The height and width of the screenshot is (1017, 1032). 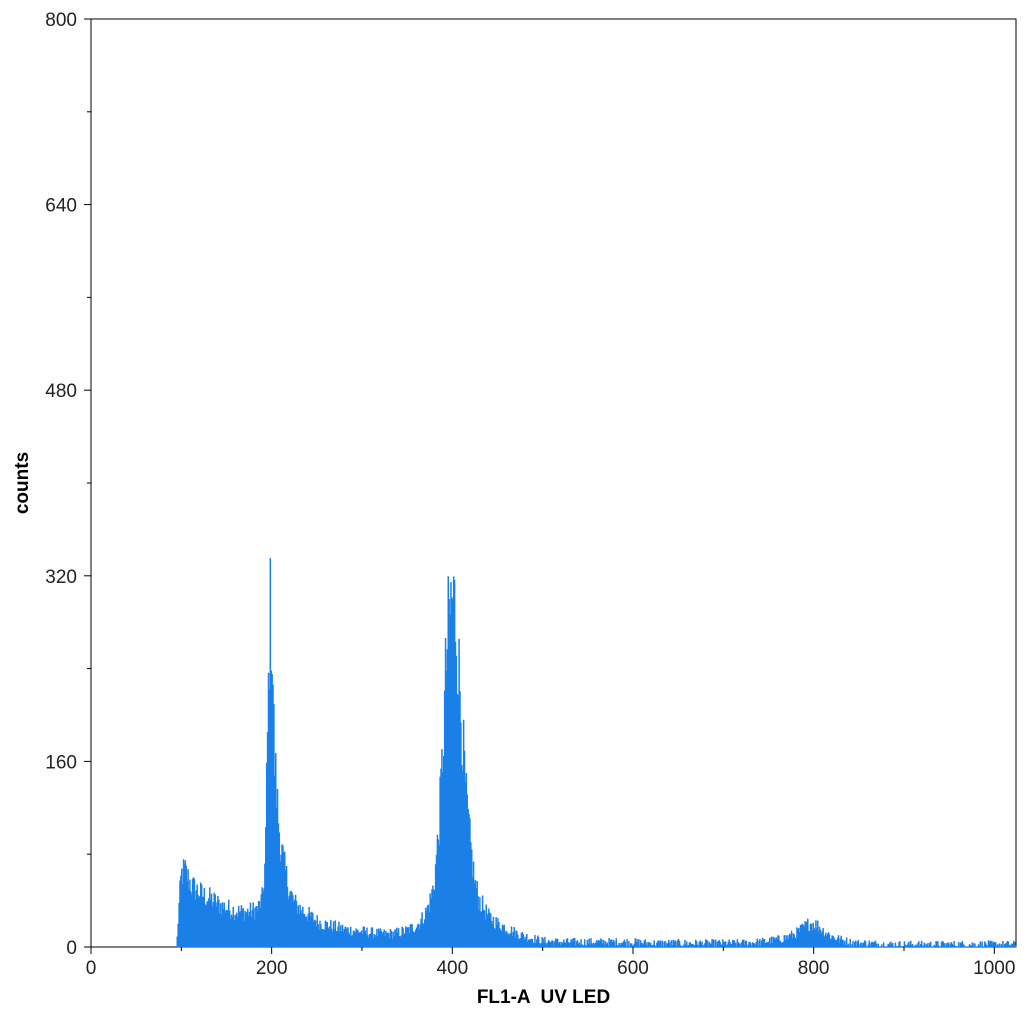 I want to click on y-tick-label: 800, so click(x=61, y=20).